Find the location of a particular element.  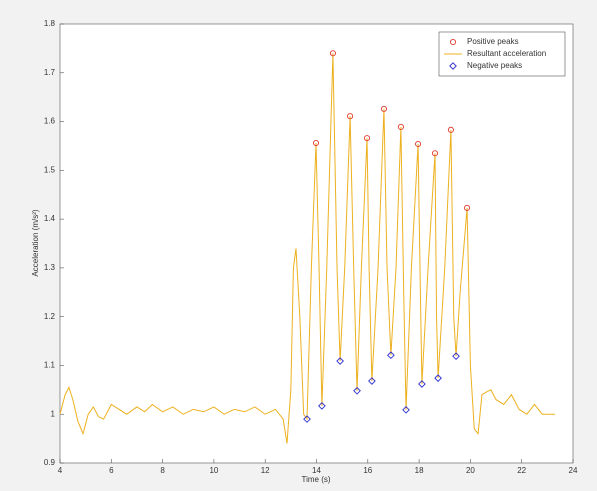

y-axis-label: Acceleration (m/s²) is located at coordinates (35, 242).